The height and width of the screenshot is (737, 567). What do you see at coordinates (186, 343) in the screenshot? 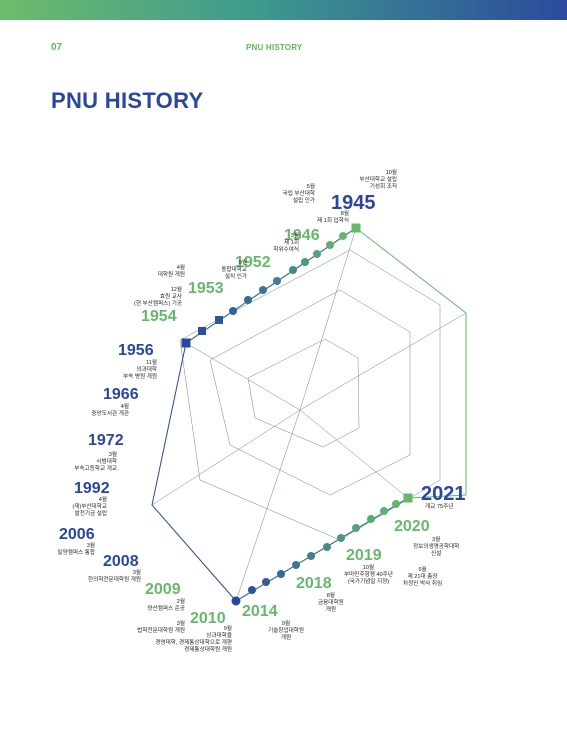
I see `marker-1954` at bounding box center [186, 343].